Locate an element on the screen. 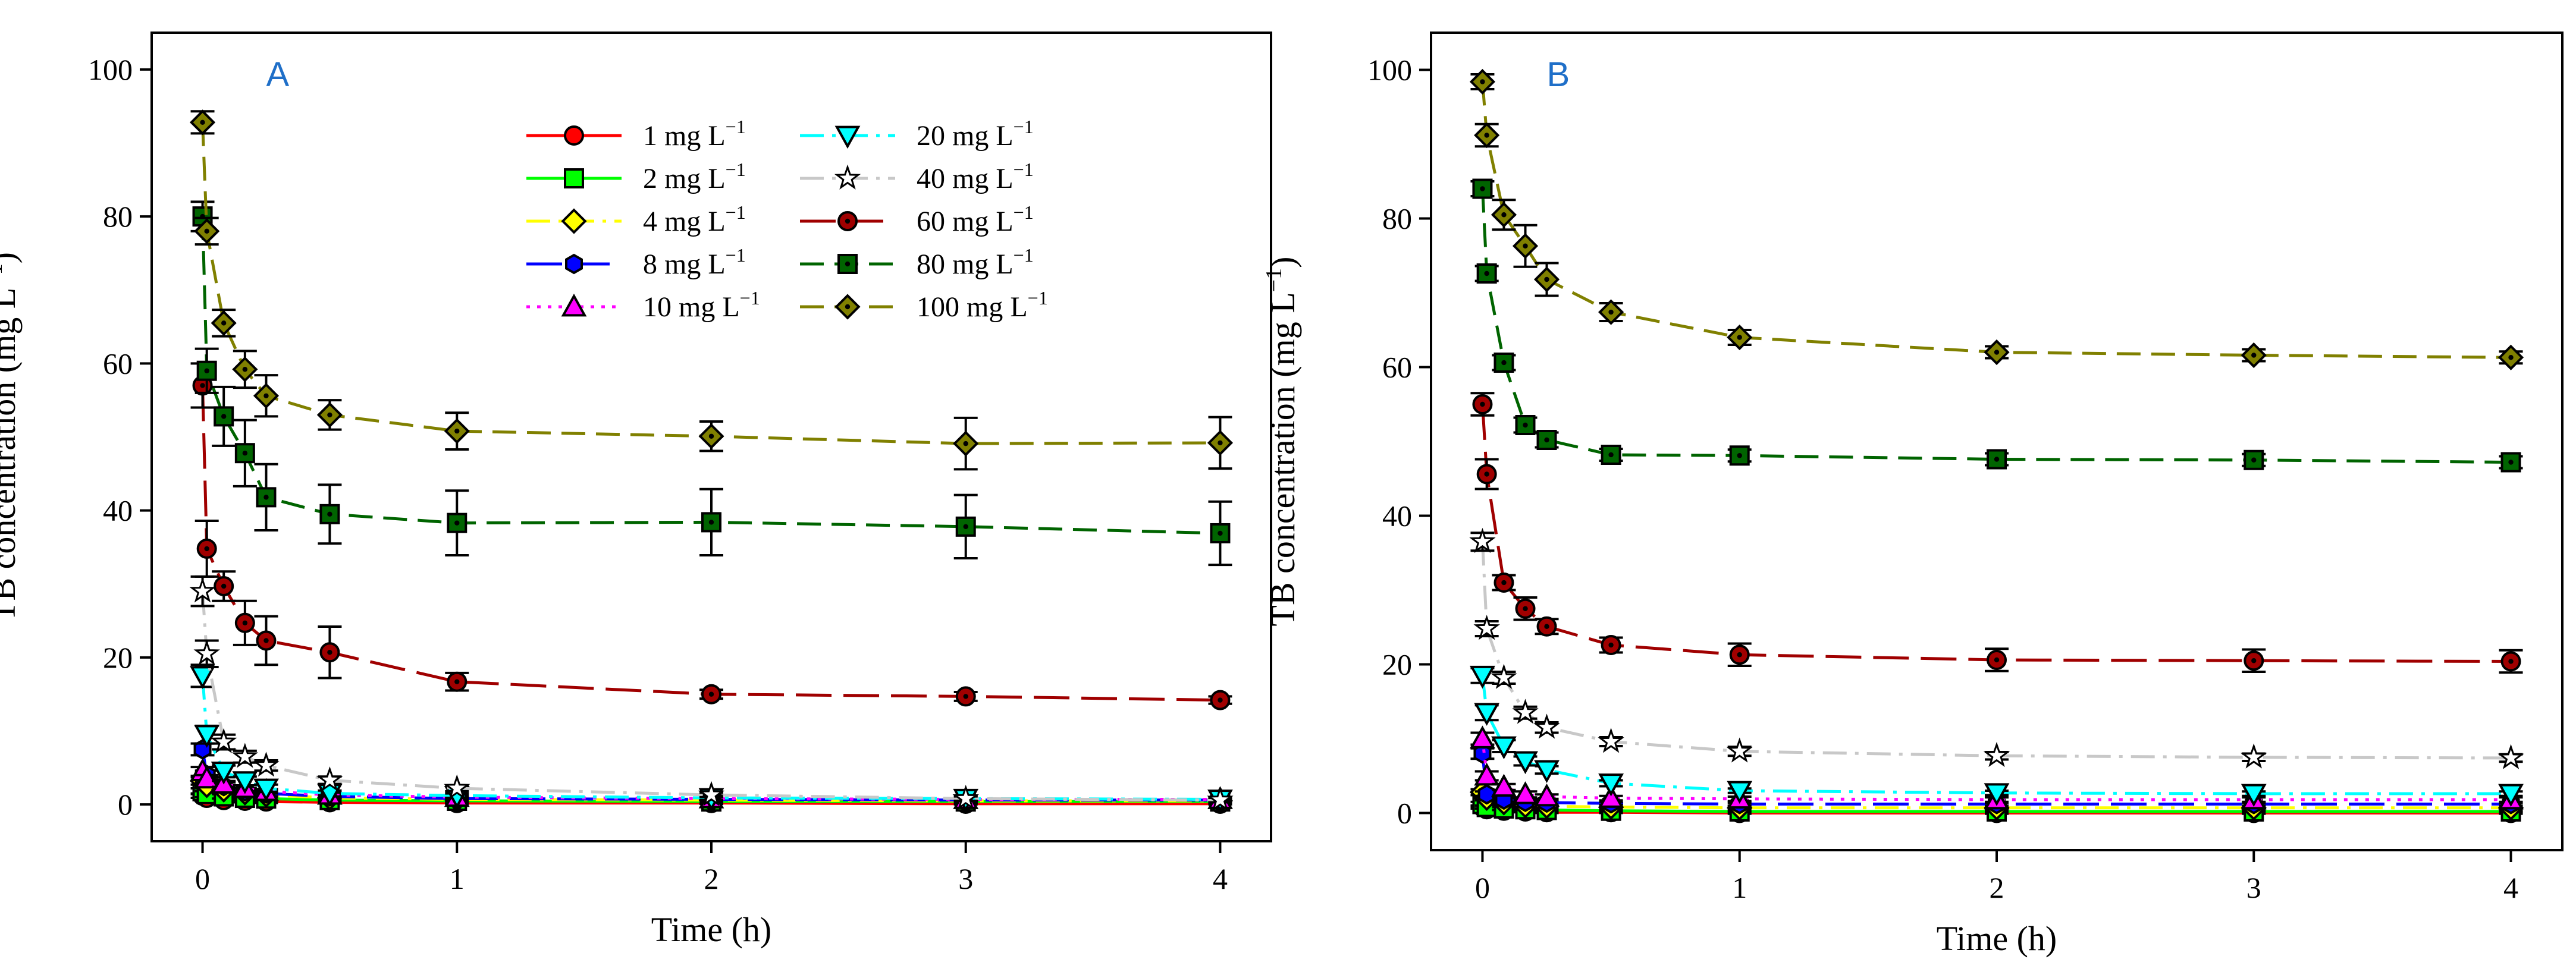 The width and height of the screenshot is (2576, 975). panel-a-y-axis-label: TB concentration (mg L−1) is located at coordinates (11, 437).